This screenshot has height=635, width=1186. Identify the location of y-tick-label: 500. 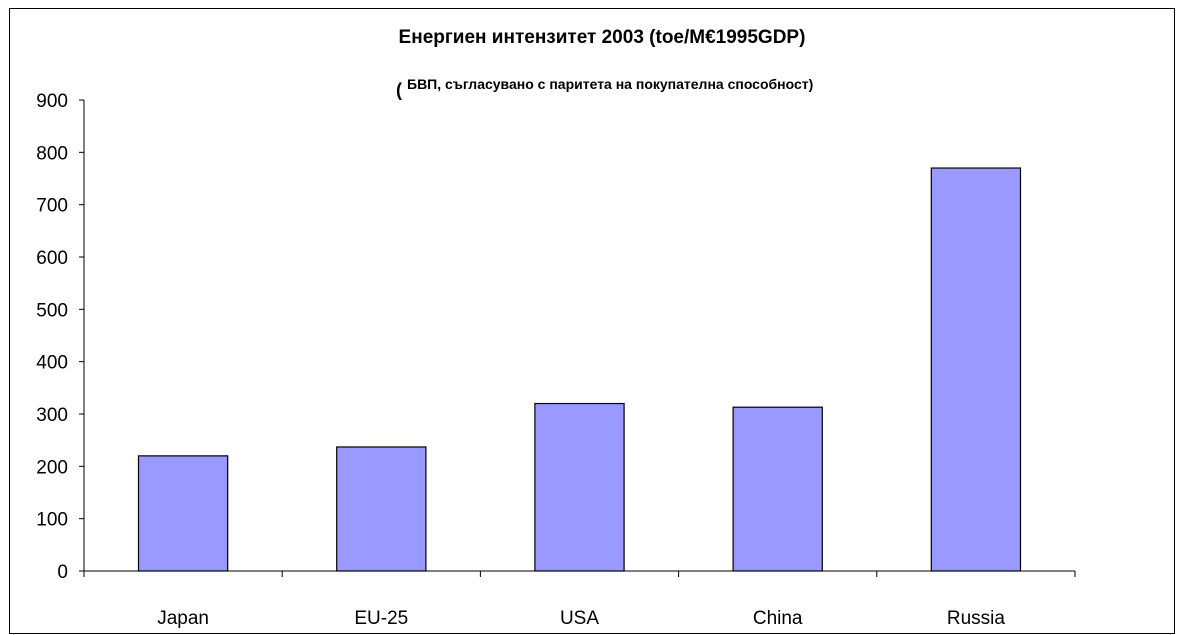
(52, 310).